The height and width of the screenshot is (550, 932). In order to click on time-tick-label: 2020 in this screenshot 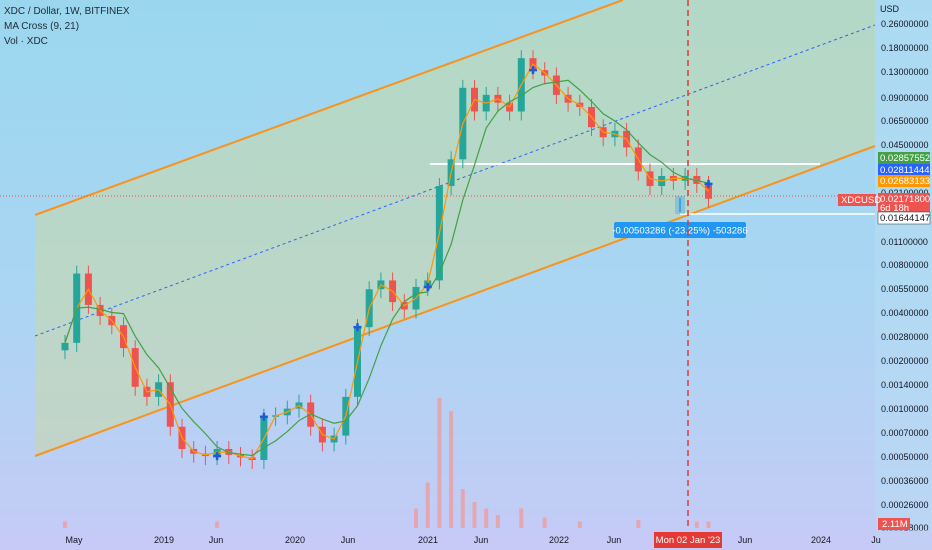, I will do `click(295, 540)`.